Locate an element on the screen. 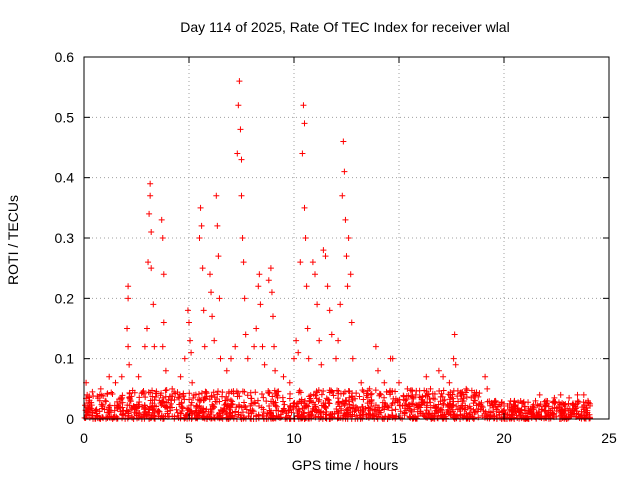 This screenshot has width=640, height=480. y-tick-label: 0.2 is located at coordinates (65, 298).